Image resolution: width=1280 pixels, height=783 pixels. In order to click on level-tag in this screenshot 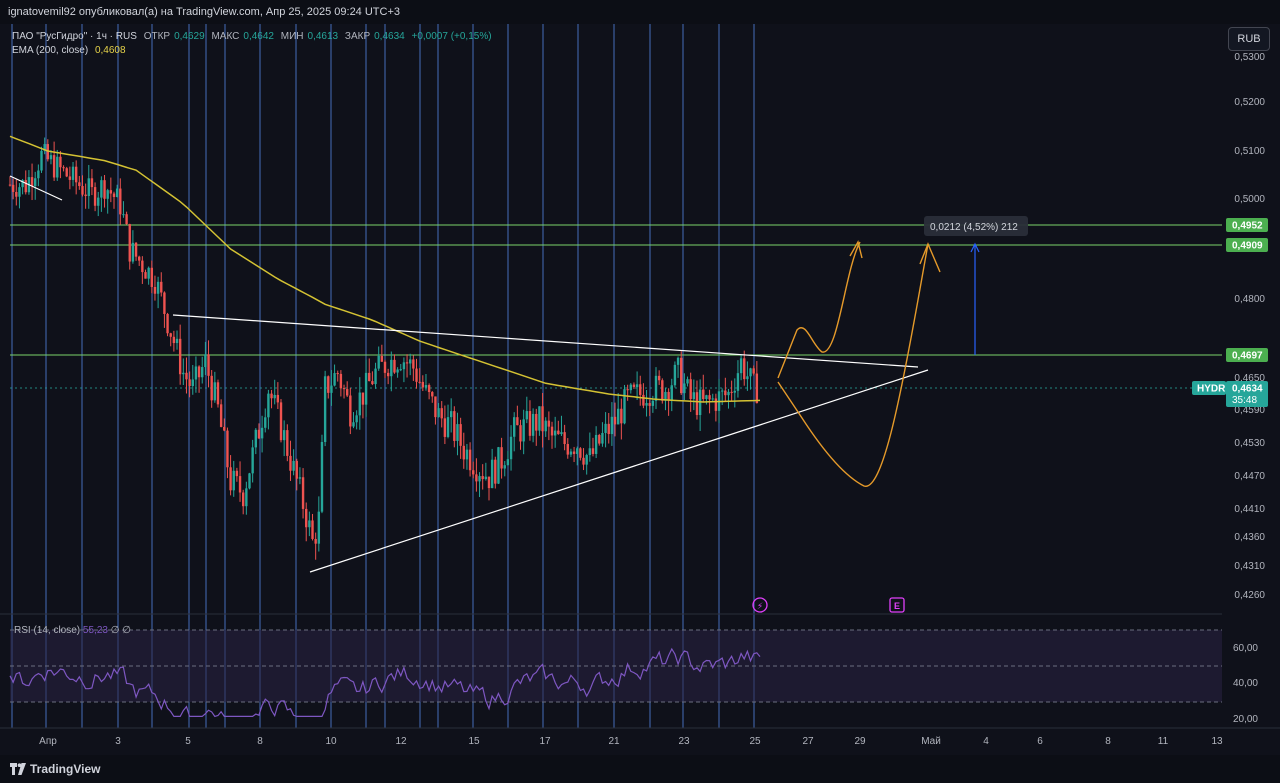, I will do `click(1247, 245)`.